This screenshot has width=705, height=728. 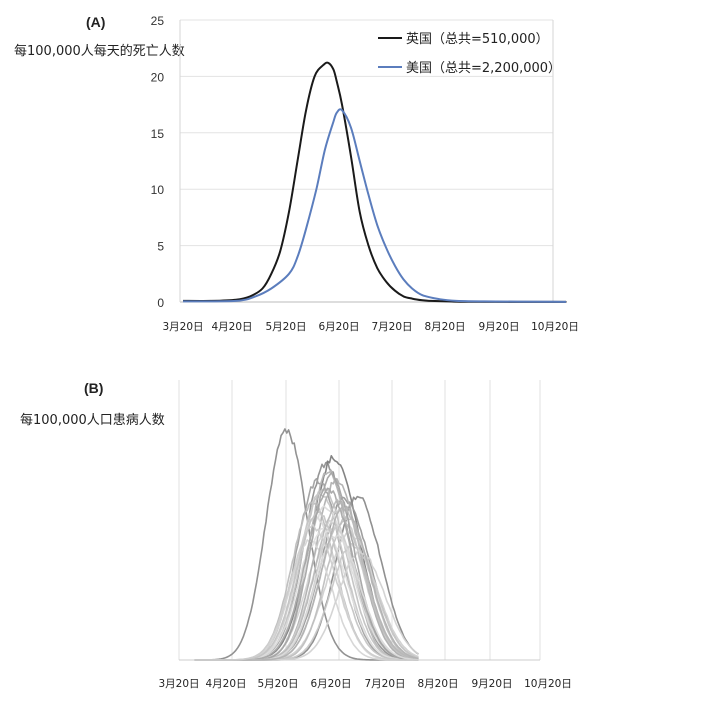 What do you see at coordinates (498, 327) in the screenshot?
I see `panel-a-x-tick-label: 9月20日` at bounding box center [498, 327].